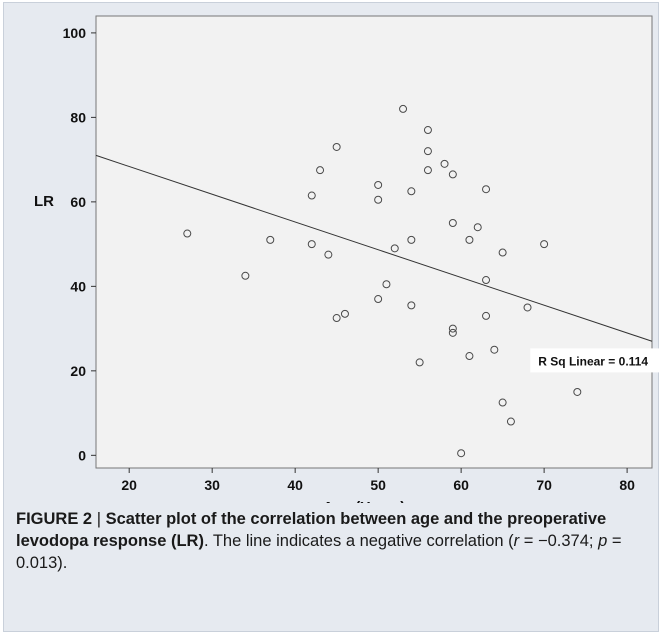  What do you see at coordinates (319, 552) in the screenshot?
I see `caption-text-3: = 0.013).` at bounding box center [319, 552].